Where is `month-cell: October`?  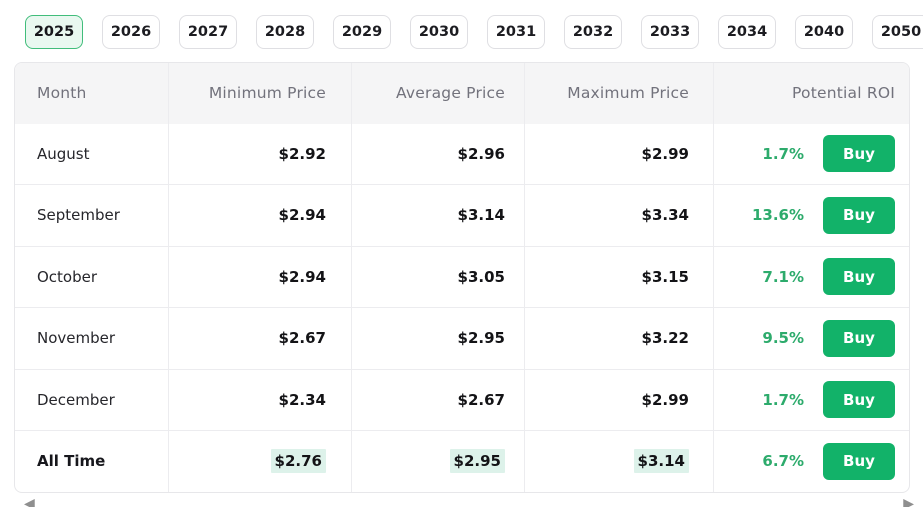 month-cell: October is located at coordinates (91, 277).